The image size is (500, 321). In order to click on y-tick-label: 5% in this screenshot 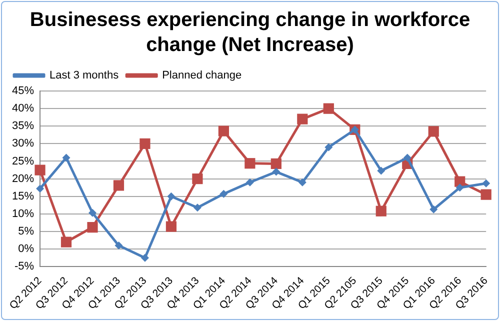, I will do `click(26, 232)`.